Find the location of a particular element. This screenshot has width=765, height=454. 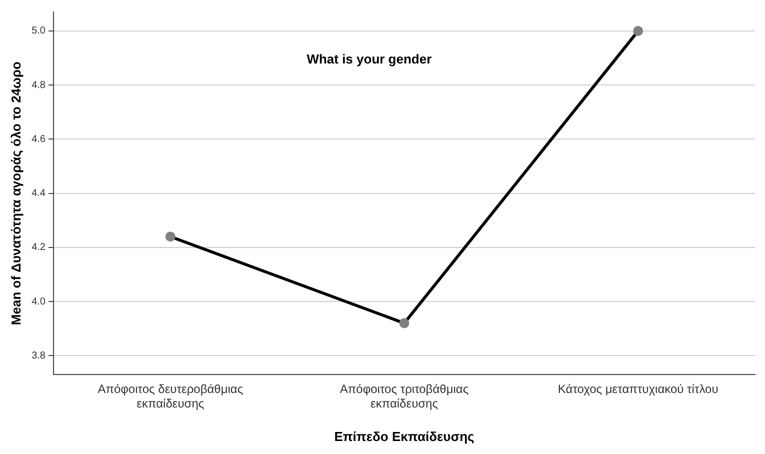

y-tick-label: 4.8 is located at coordinates (39, 85).